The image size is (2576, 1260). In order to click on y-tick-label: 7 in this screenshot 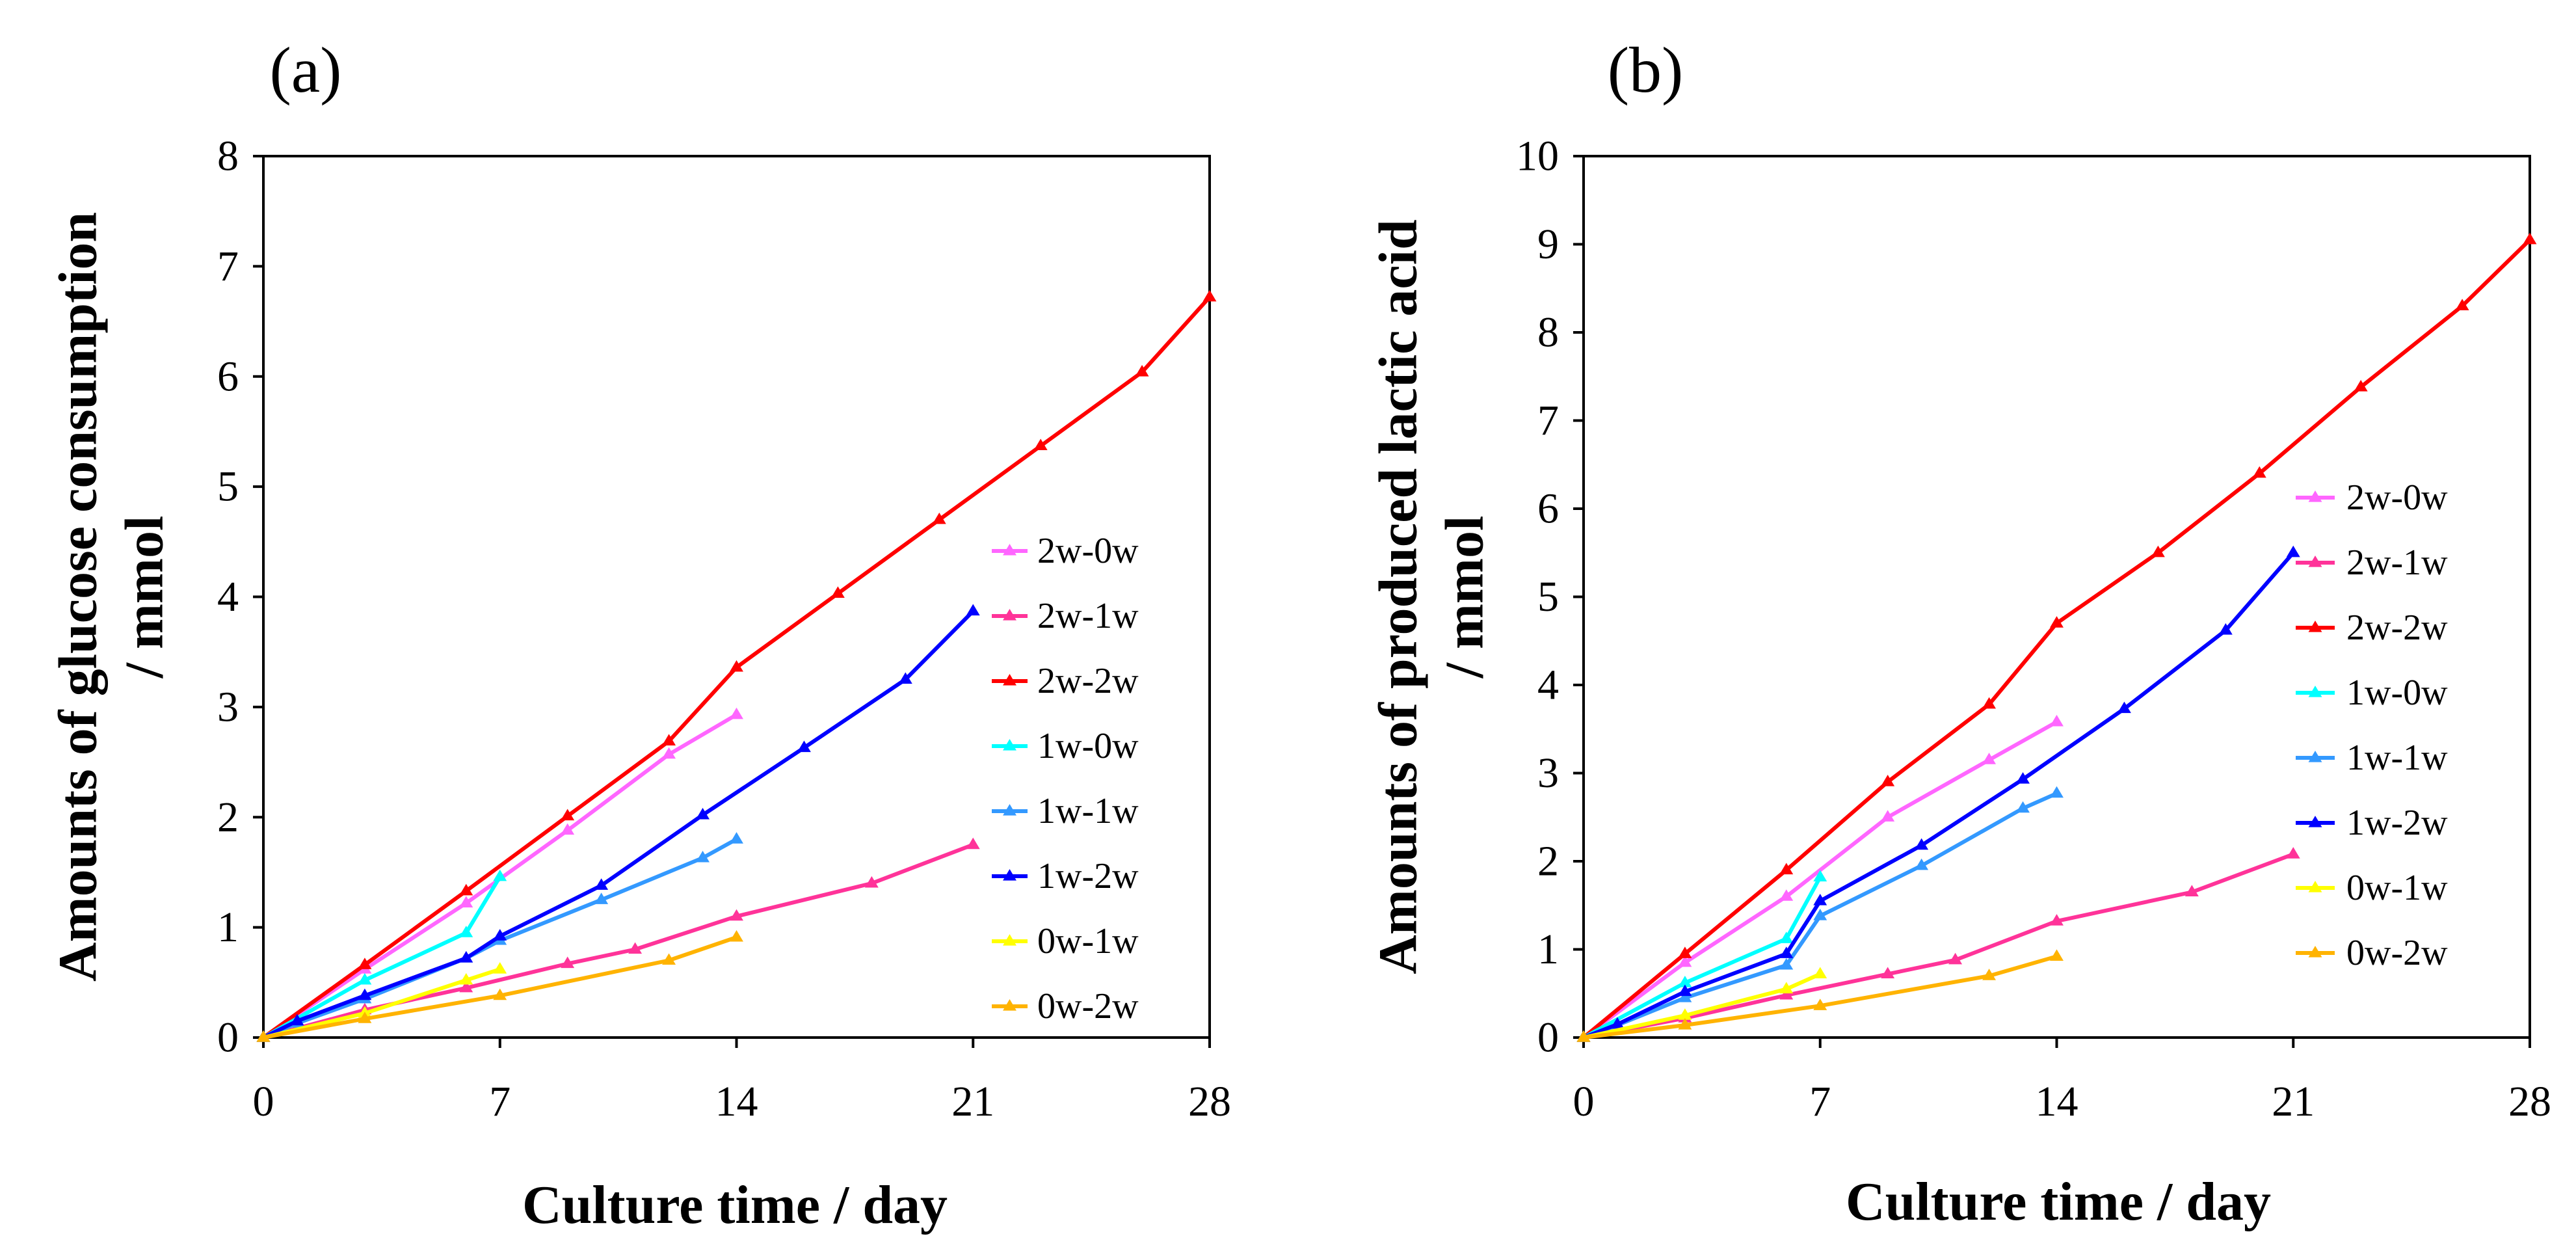, I will do `click(1548, 420)`.